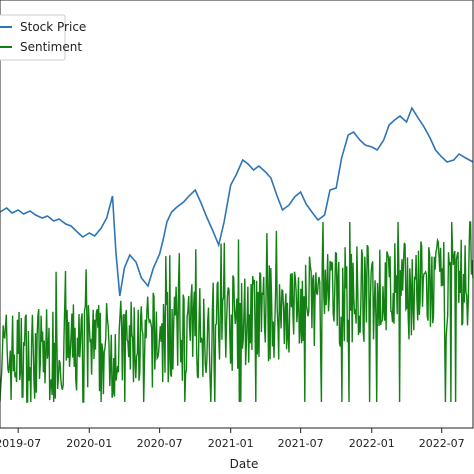 The image size is (474, 474). What do you see at coordinates (301, 443) in the screenshot?
I see `x-tick-label: 2021-07` at bounding box center [301, 443].